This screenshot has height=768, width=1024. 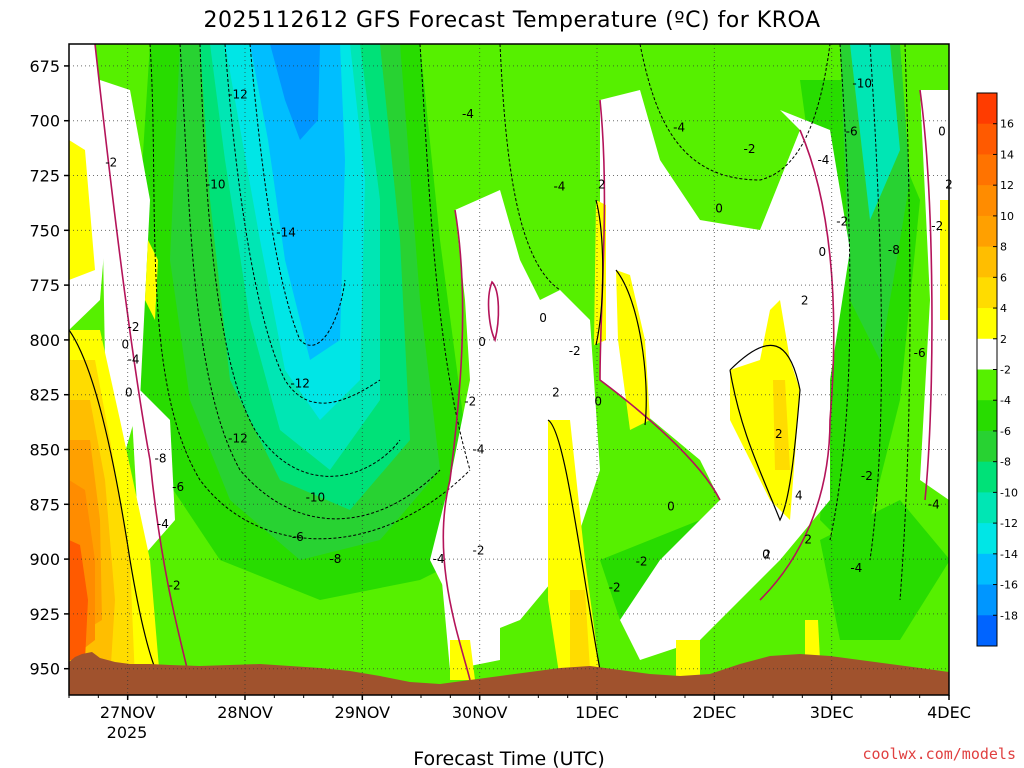 What do you see at coordinates (1009, 523) in the screenshot?
I see `colorbar-tick-label: -12` at bounding box center [1009, 523].